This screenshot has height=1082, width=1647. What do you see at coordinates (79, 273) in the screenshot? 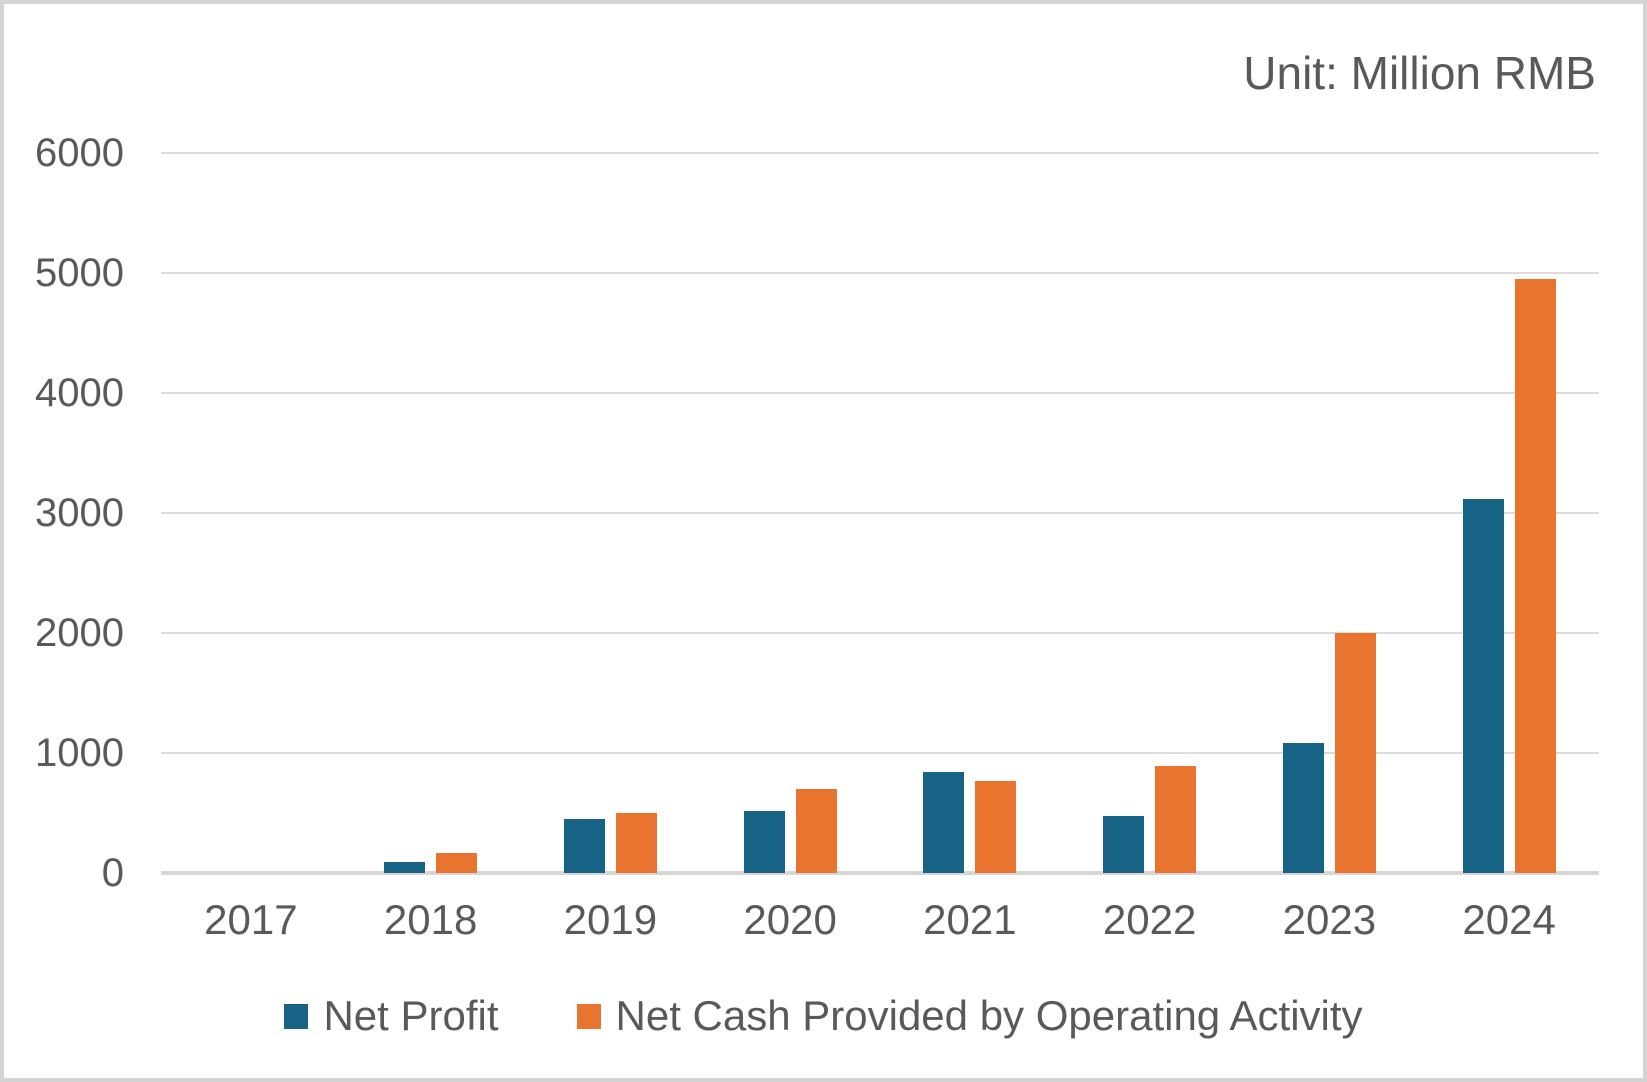
I see `y-tick-label: 5000` at bounding box center [79, 273].